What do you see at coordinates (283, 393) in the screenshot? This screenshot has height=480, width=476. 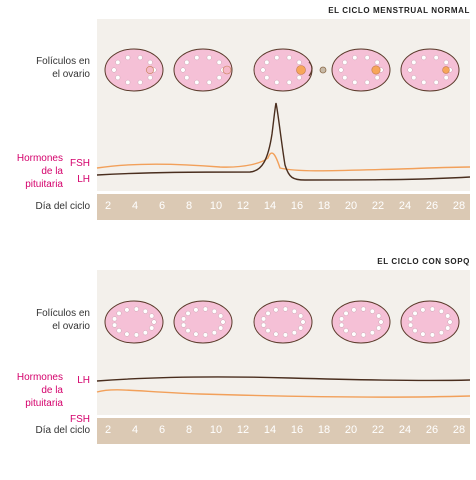 I see `pcos-fsh-curve` at bounding box center [283, 393].